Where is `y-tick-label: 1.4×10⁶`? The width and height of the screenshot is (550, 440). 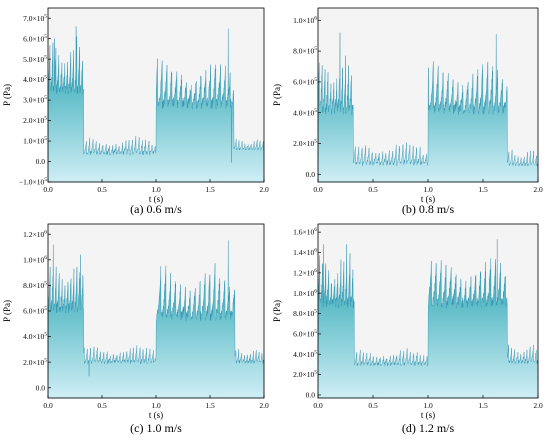
y-tick-label: 1.4×10⁶ is located at coordinates (305, 253).